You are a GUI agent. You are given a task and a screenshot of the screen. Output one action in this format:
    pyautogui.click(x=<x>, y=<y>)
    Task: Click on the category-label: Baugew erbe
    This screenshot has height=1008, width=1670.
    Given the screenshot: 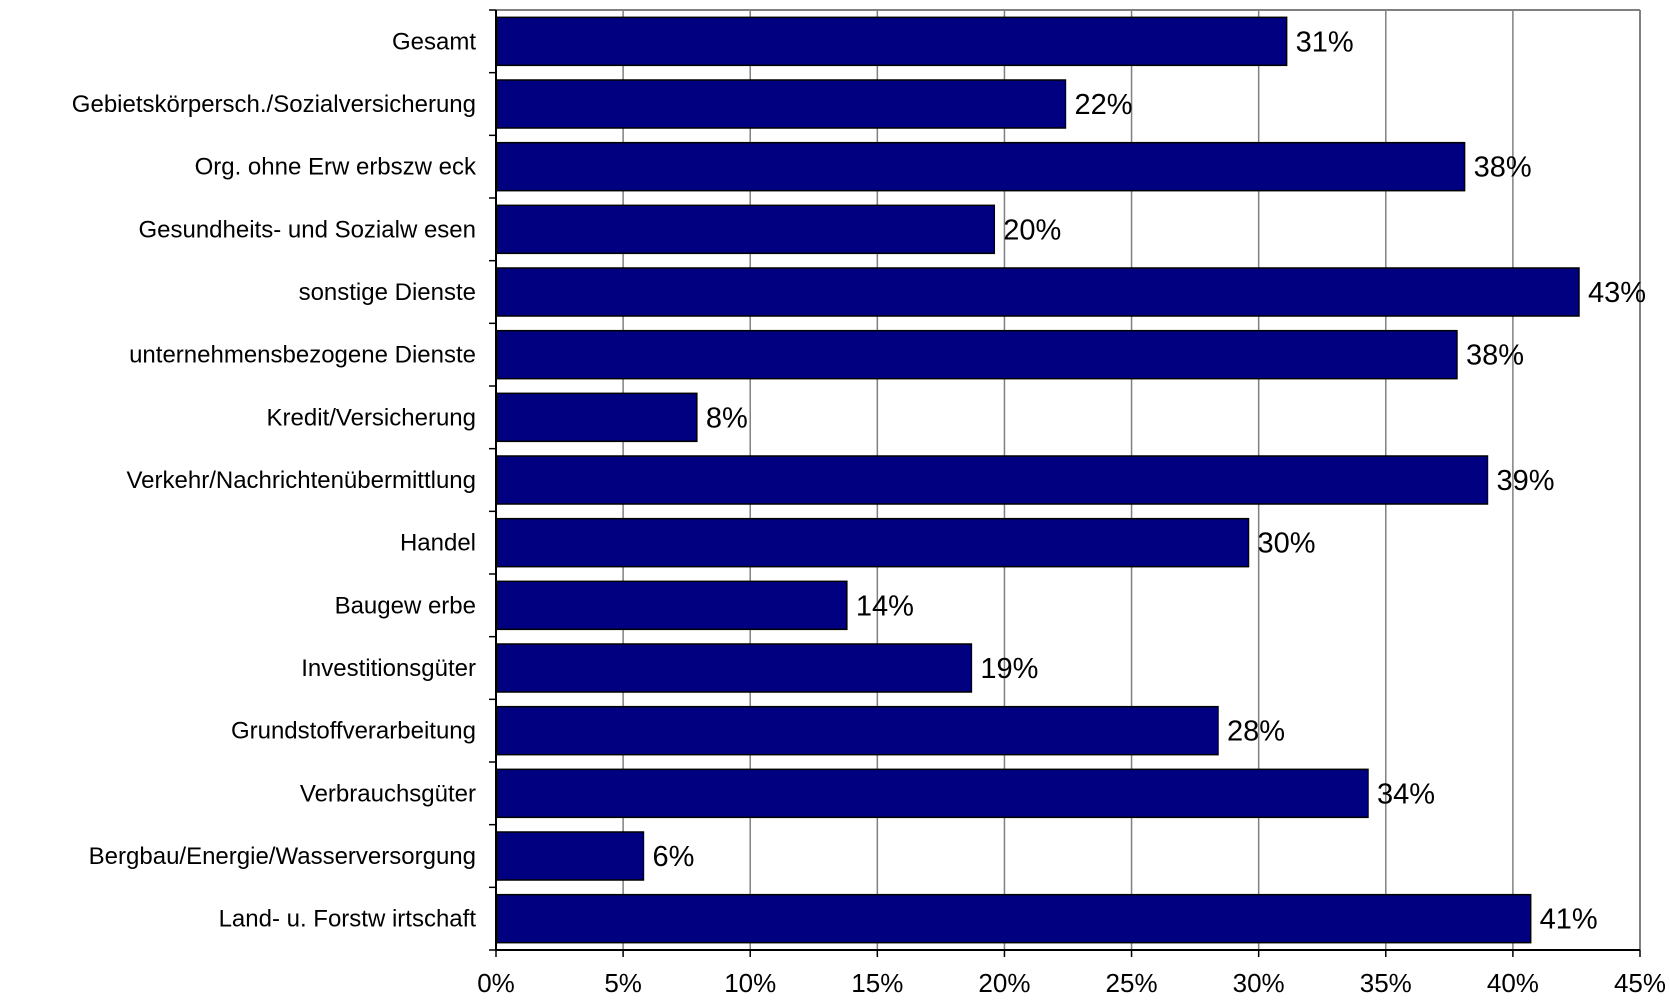 What is the action you would take?
    pyautogui.click(x=405, y=605)
    